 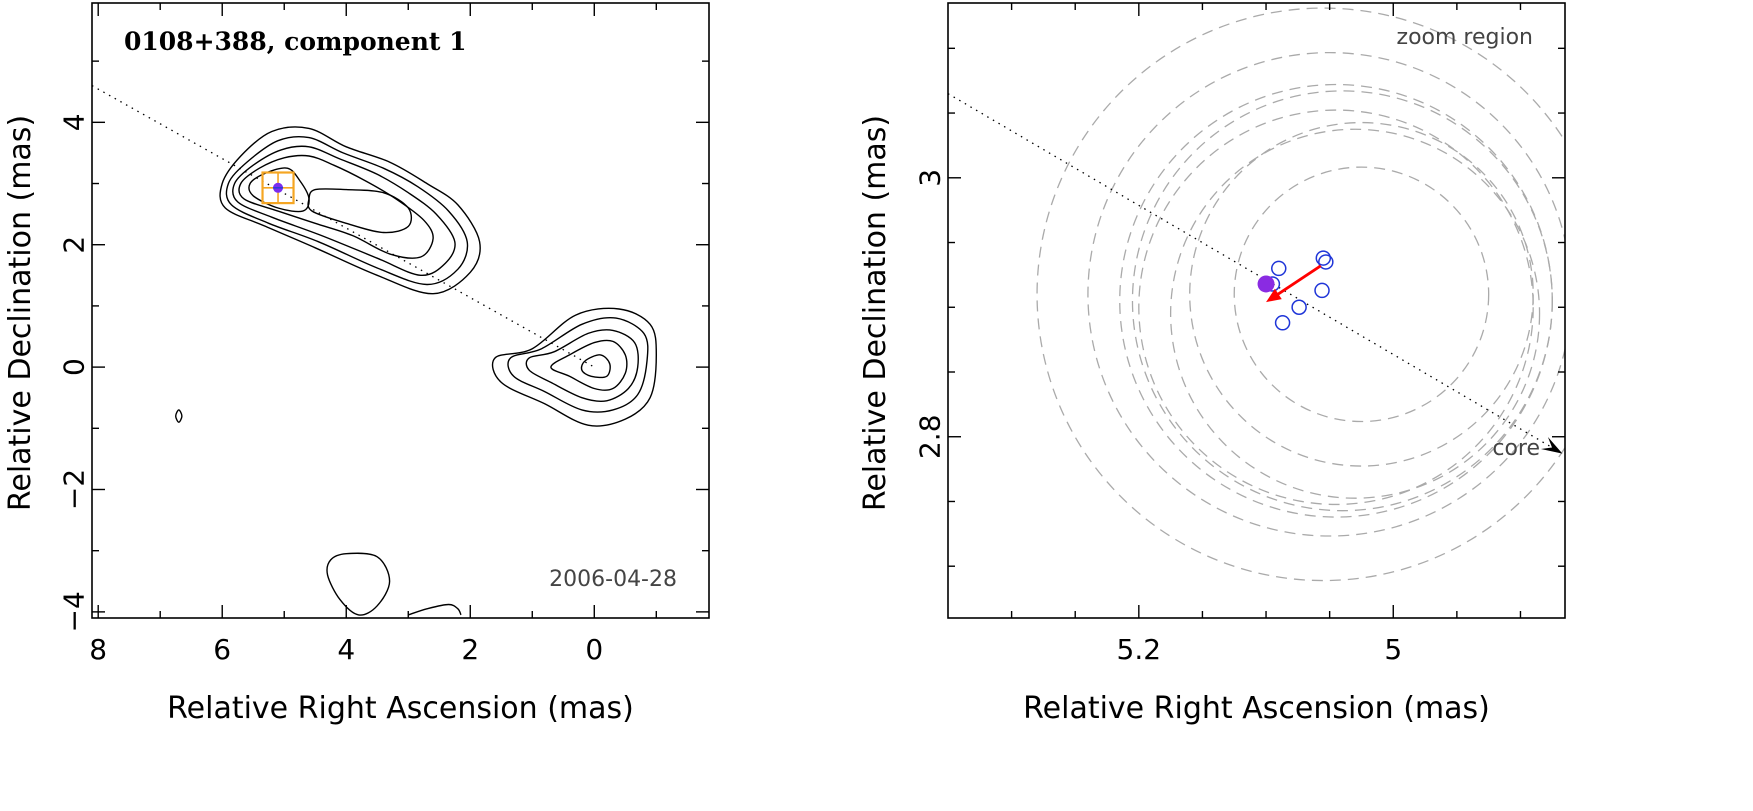 I want to click on left-date-label: 2006-04-28, so click(x=613, y=579).